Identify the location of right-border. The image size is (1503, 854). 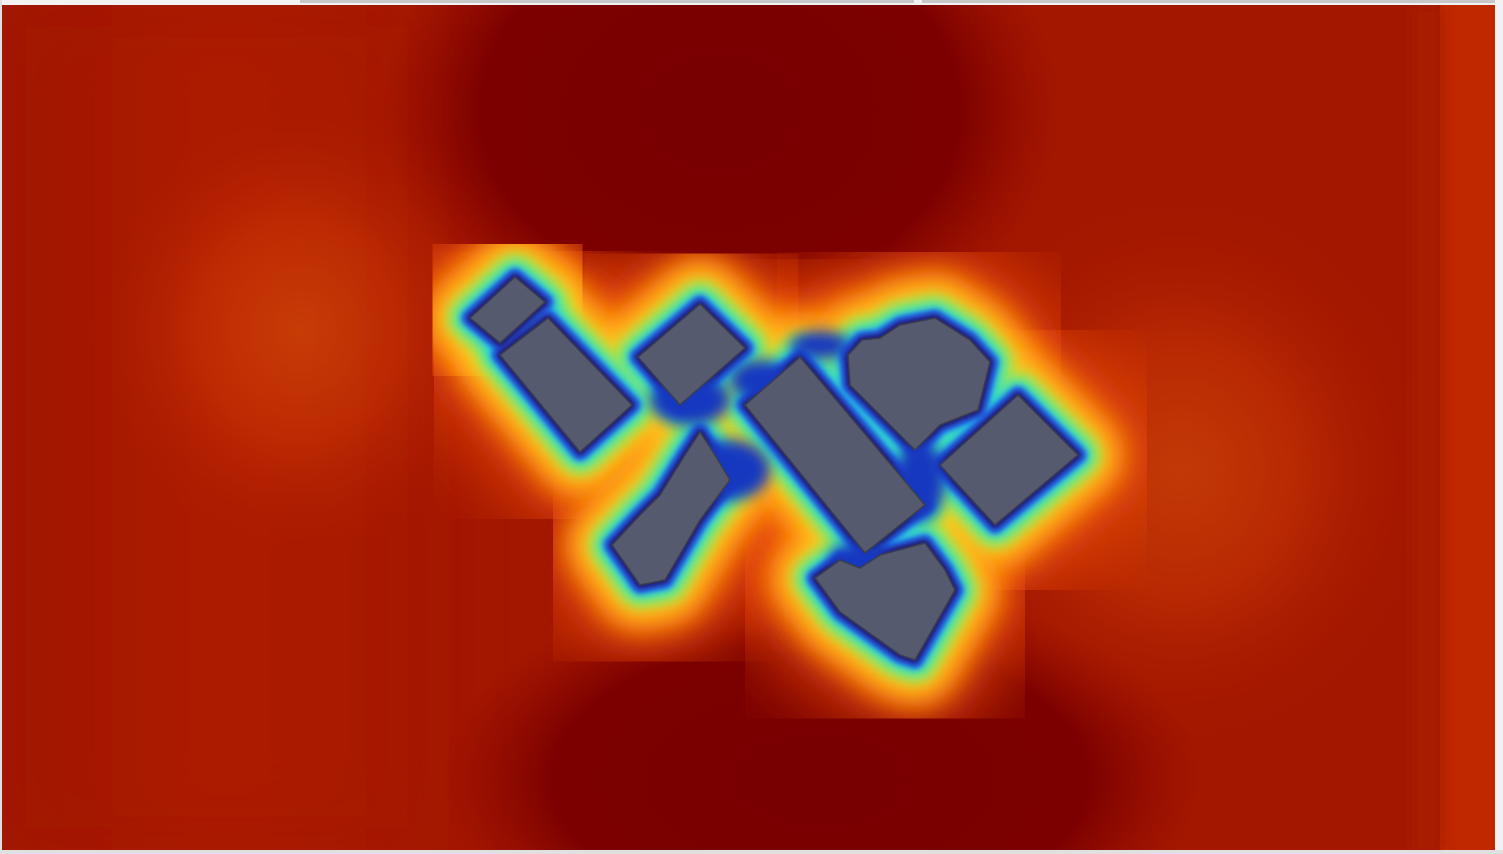
(1499, 427).